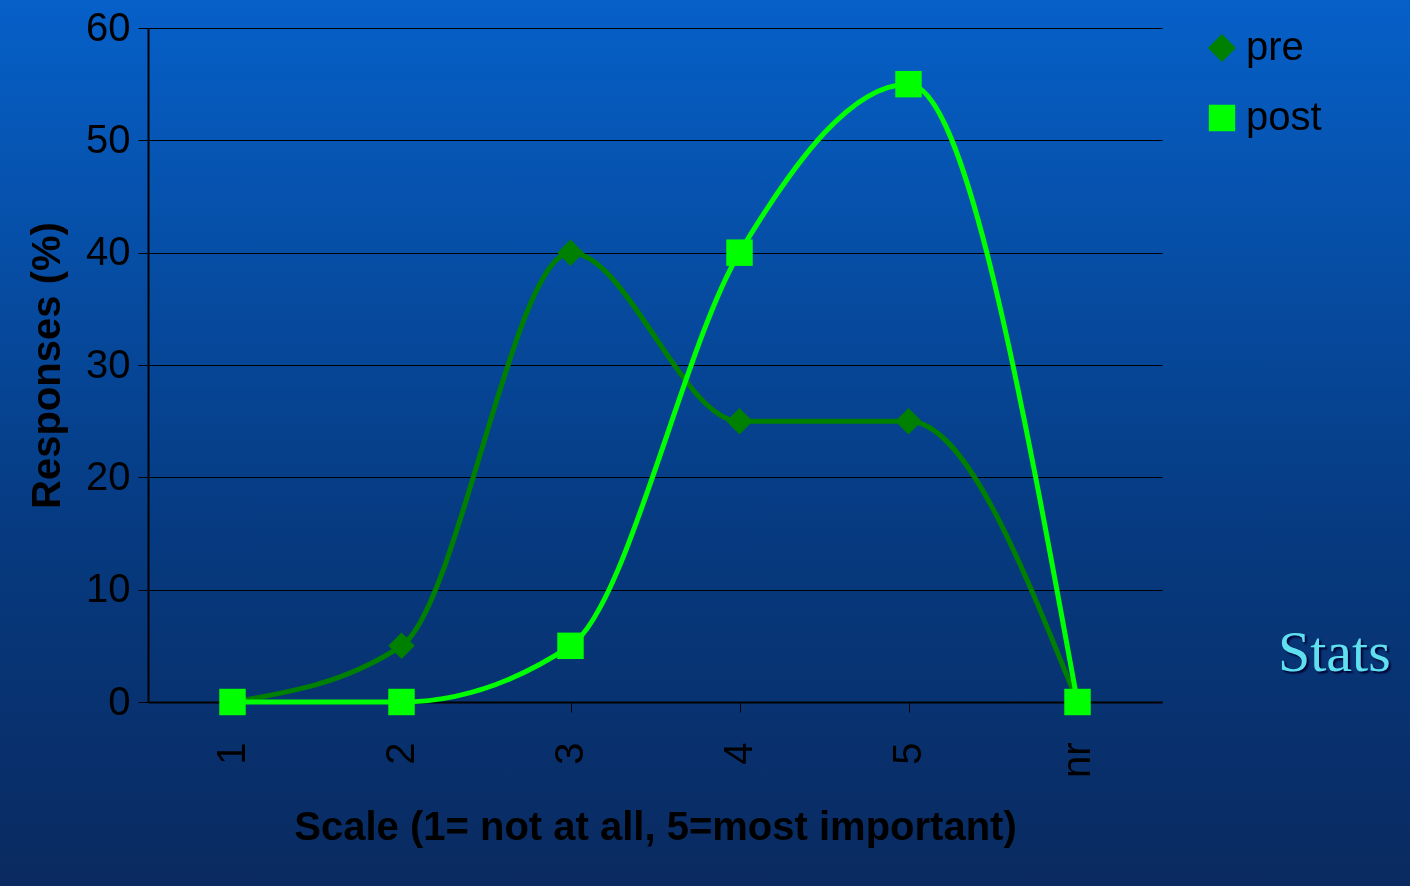  Describe the element at coordinates (119, 700) in the screenshot. I see `y-tick-label: 0` at that location.